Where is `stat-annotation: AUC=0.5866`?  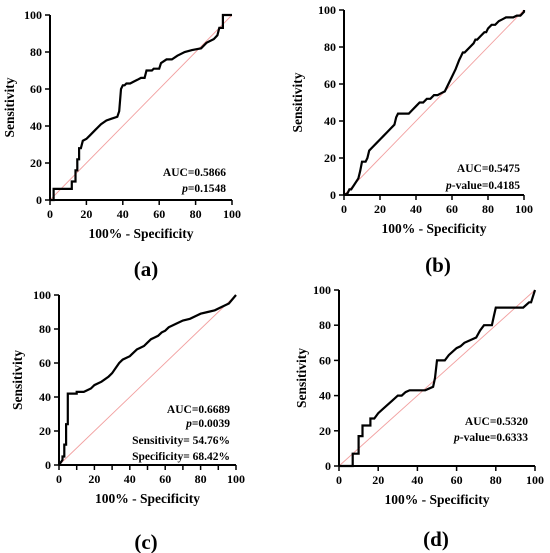
stat-annotation: AUC=0.5866 is located at coordinates (194, 173).